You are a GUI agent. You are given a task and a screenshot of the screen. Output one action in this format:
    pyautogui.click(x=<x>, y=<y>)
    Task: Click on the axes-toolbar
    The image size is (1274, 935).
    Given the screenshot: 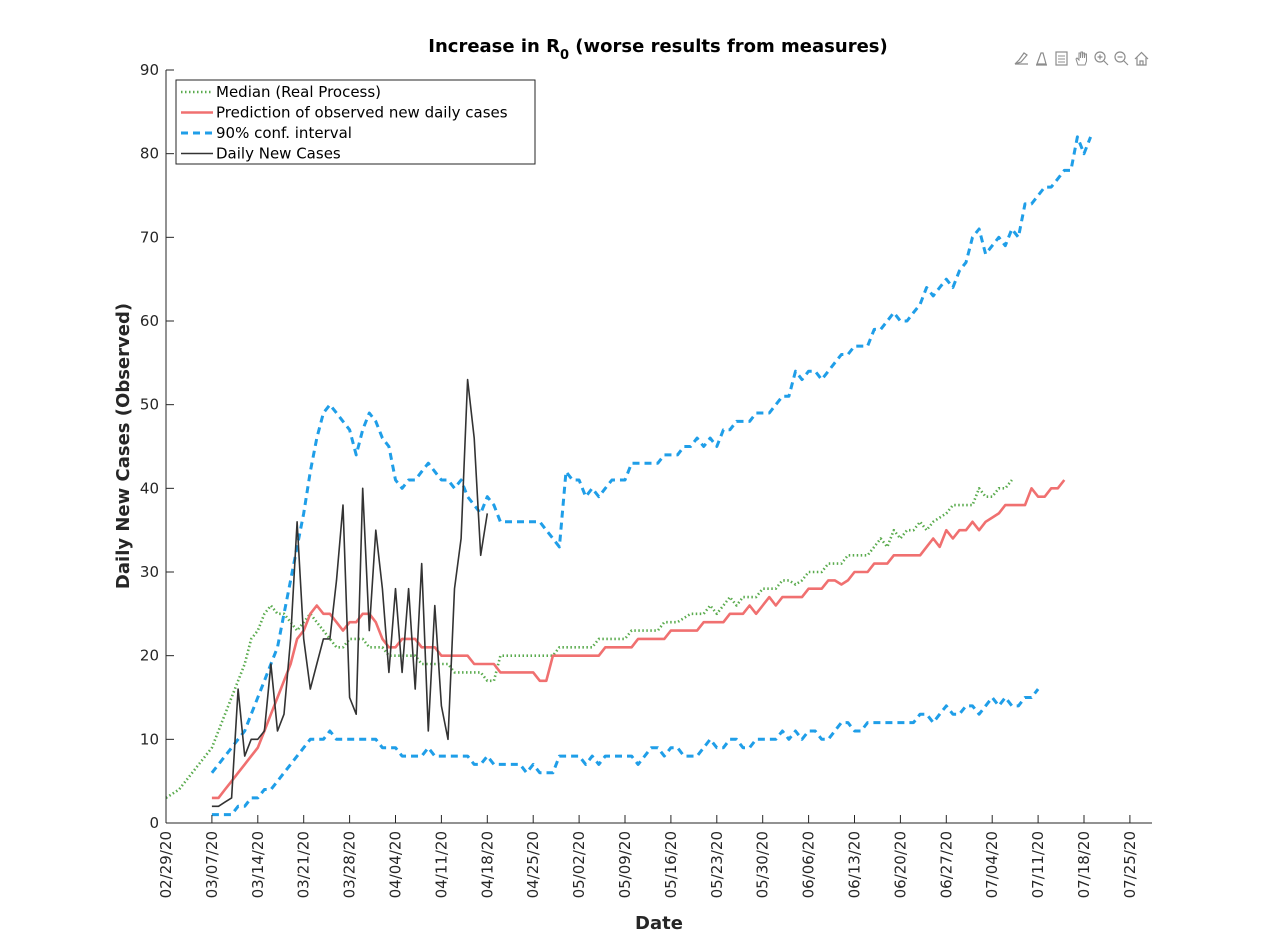 What is the action you would take?
    pyautogui.click(x=1081, y=58)
    